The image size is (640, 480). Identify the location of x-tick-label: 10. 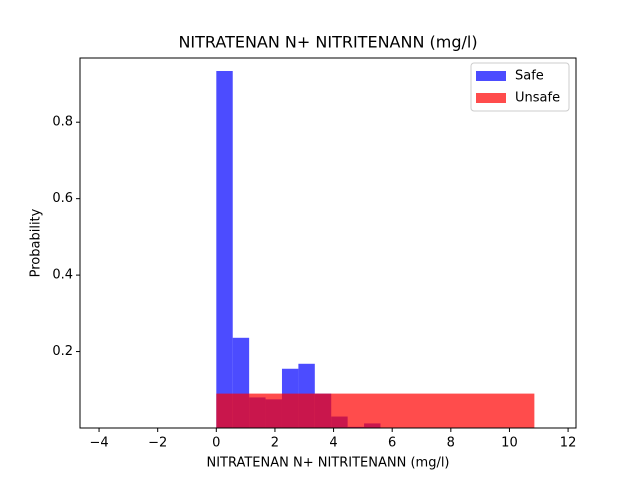
(509, 443).